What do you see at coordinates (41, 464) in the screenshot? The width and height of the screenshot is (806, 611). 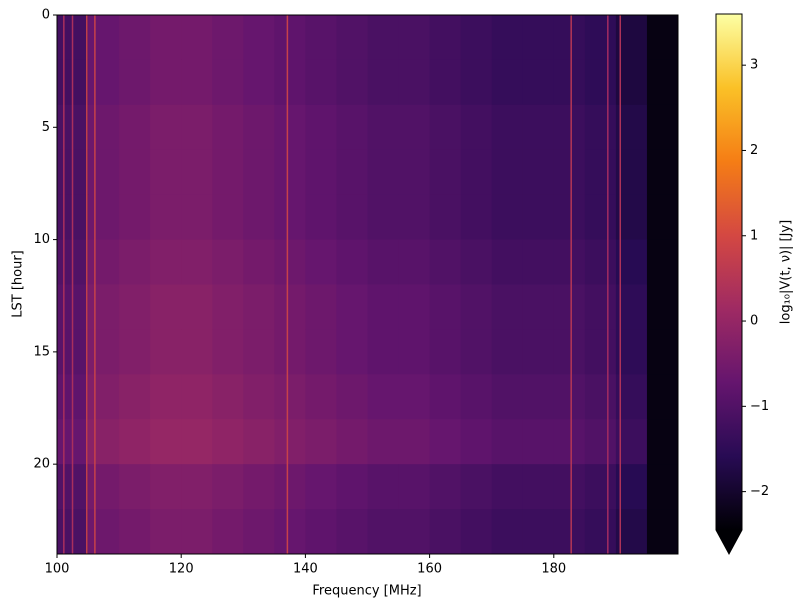 I see `y-tick-label: 20` at bounding box center [41, 464].